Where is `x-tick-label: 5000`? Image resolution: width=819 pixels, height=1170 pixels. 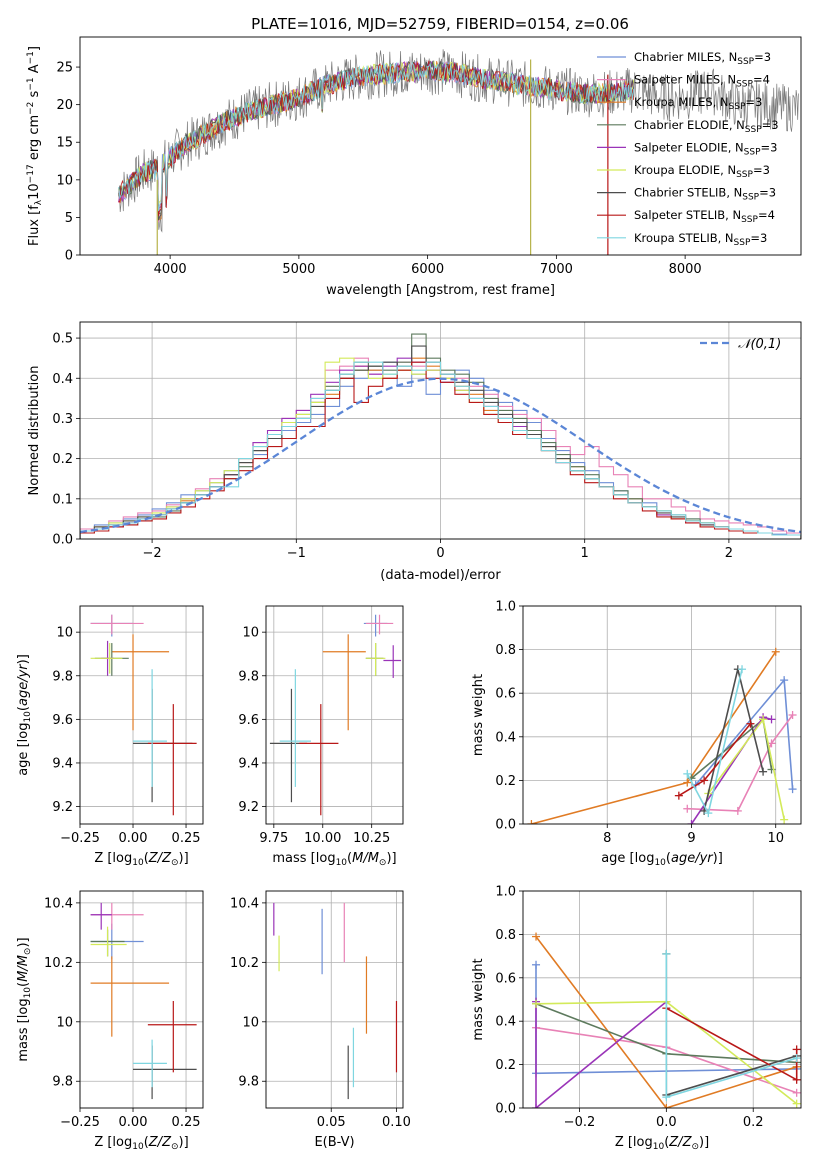
x-tick-label: 5000 is located at coordinates (298, 269).